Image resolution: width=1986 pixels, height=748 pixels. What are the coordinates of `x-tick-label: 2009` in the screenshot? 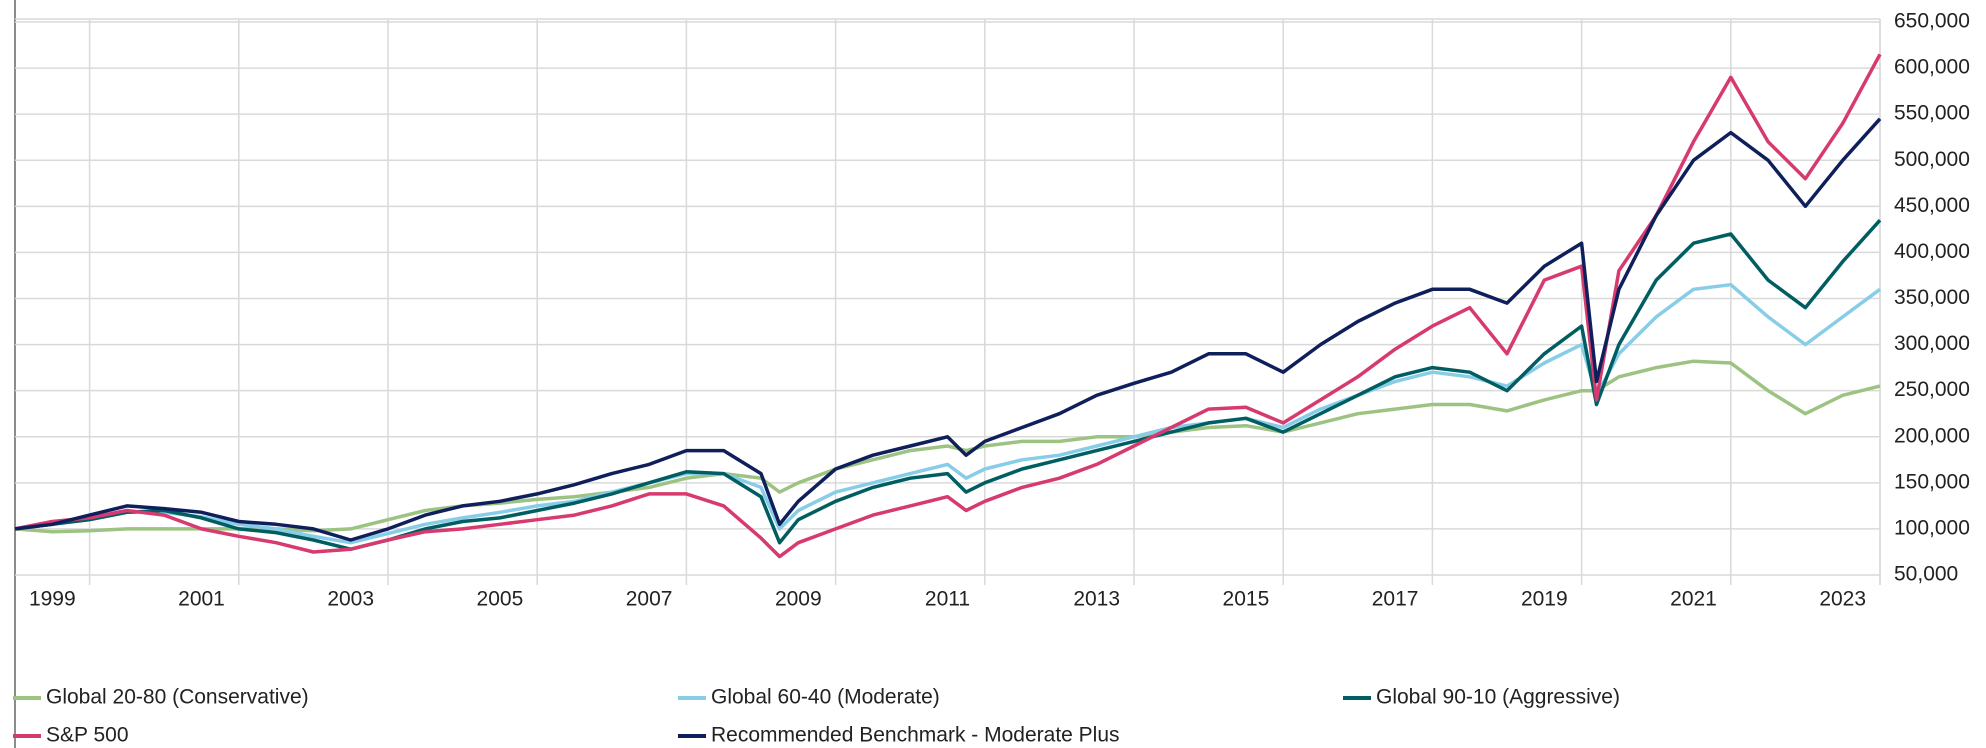 It's located at (798, 599).